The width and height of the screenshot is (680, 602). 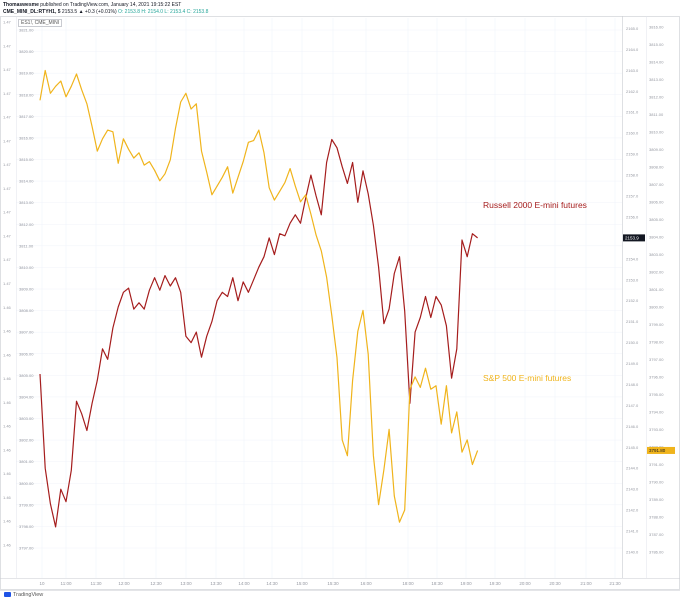 What do you see at coordinates (272, 583) in the screenshot?
I see `x-tick-label: 14:30` at bounding box center [272, 583].